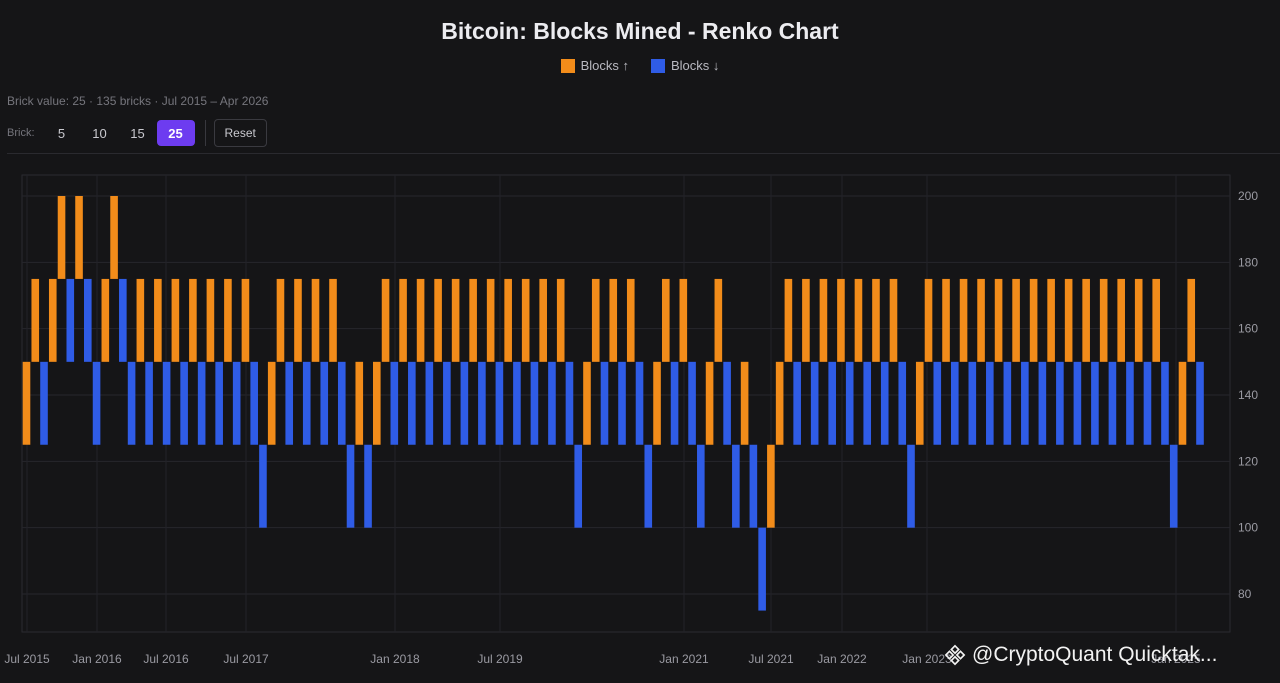 The width and height of the screenshot is (1280, 683). I want to click on y-tick-label: 100, so click(1248, 528).